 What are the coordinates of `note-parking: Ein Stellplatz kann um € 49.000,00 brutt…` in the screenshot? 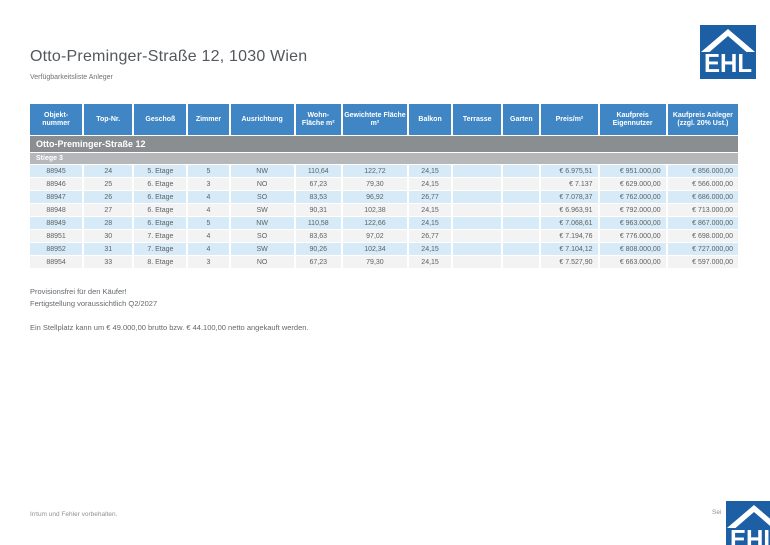 It's located at (169, 327).